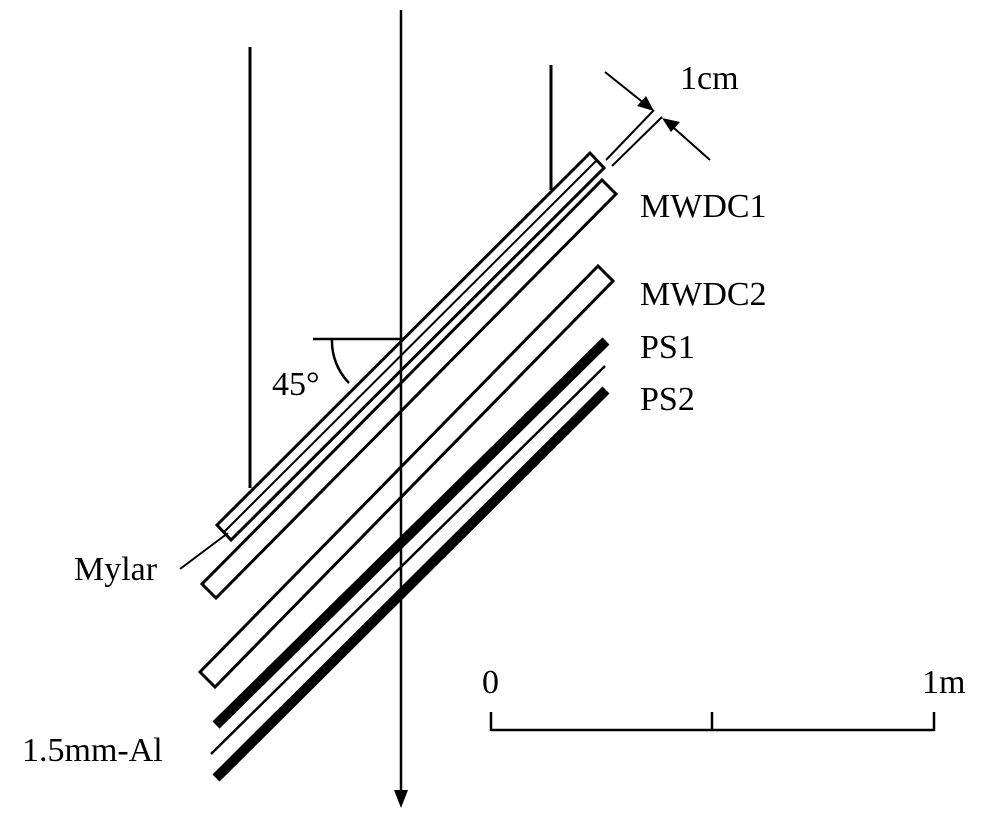 This screenshot has width=987, height=823. What do you see at coordinates (671, 125) in the screenshot?
I see `gap-arrow-lower-head` at bounding box center [671, 125].